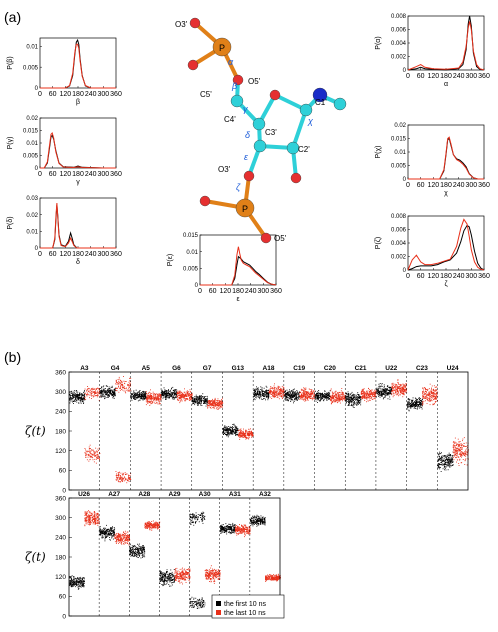  I want to click on x-tick-label: 180, so click(446, 276).